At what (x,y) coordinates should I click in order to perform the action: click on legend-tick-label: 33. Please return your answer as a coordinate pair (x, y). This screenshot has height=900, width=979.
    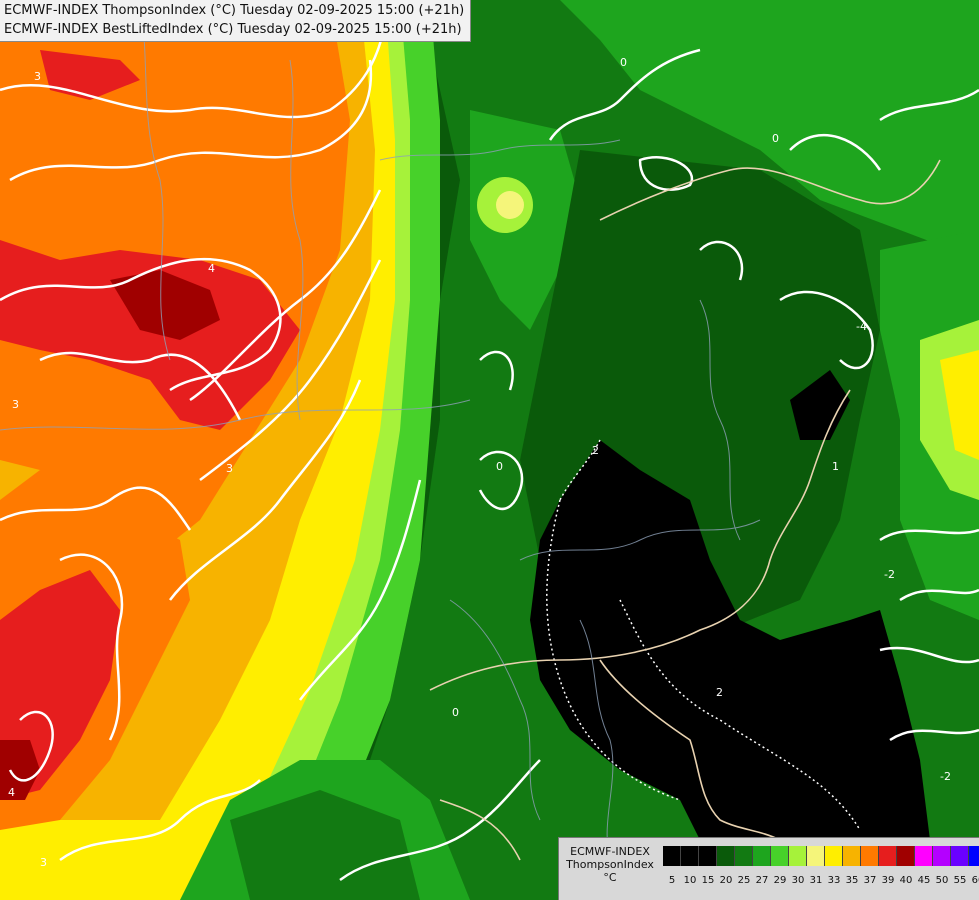
    Looking at the image, I should click on (834, 880).